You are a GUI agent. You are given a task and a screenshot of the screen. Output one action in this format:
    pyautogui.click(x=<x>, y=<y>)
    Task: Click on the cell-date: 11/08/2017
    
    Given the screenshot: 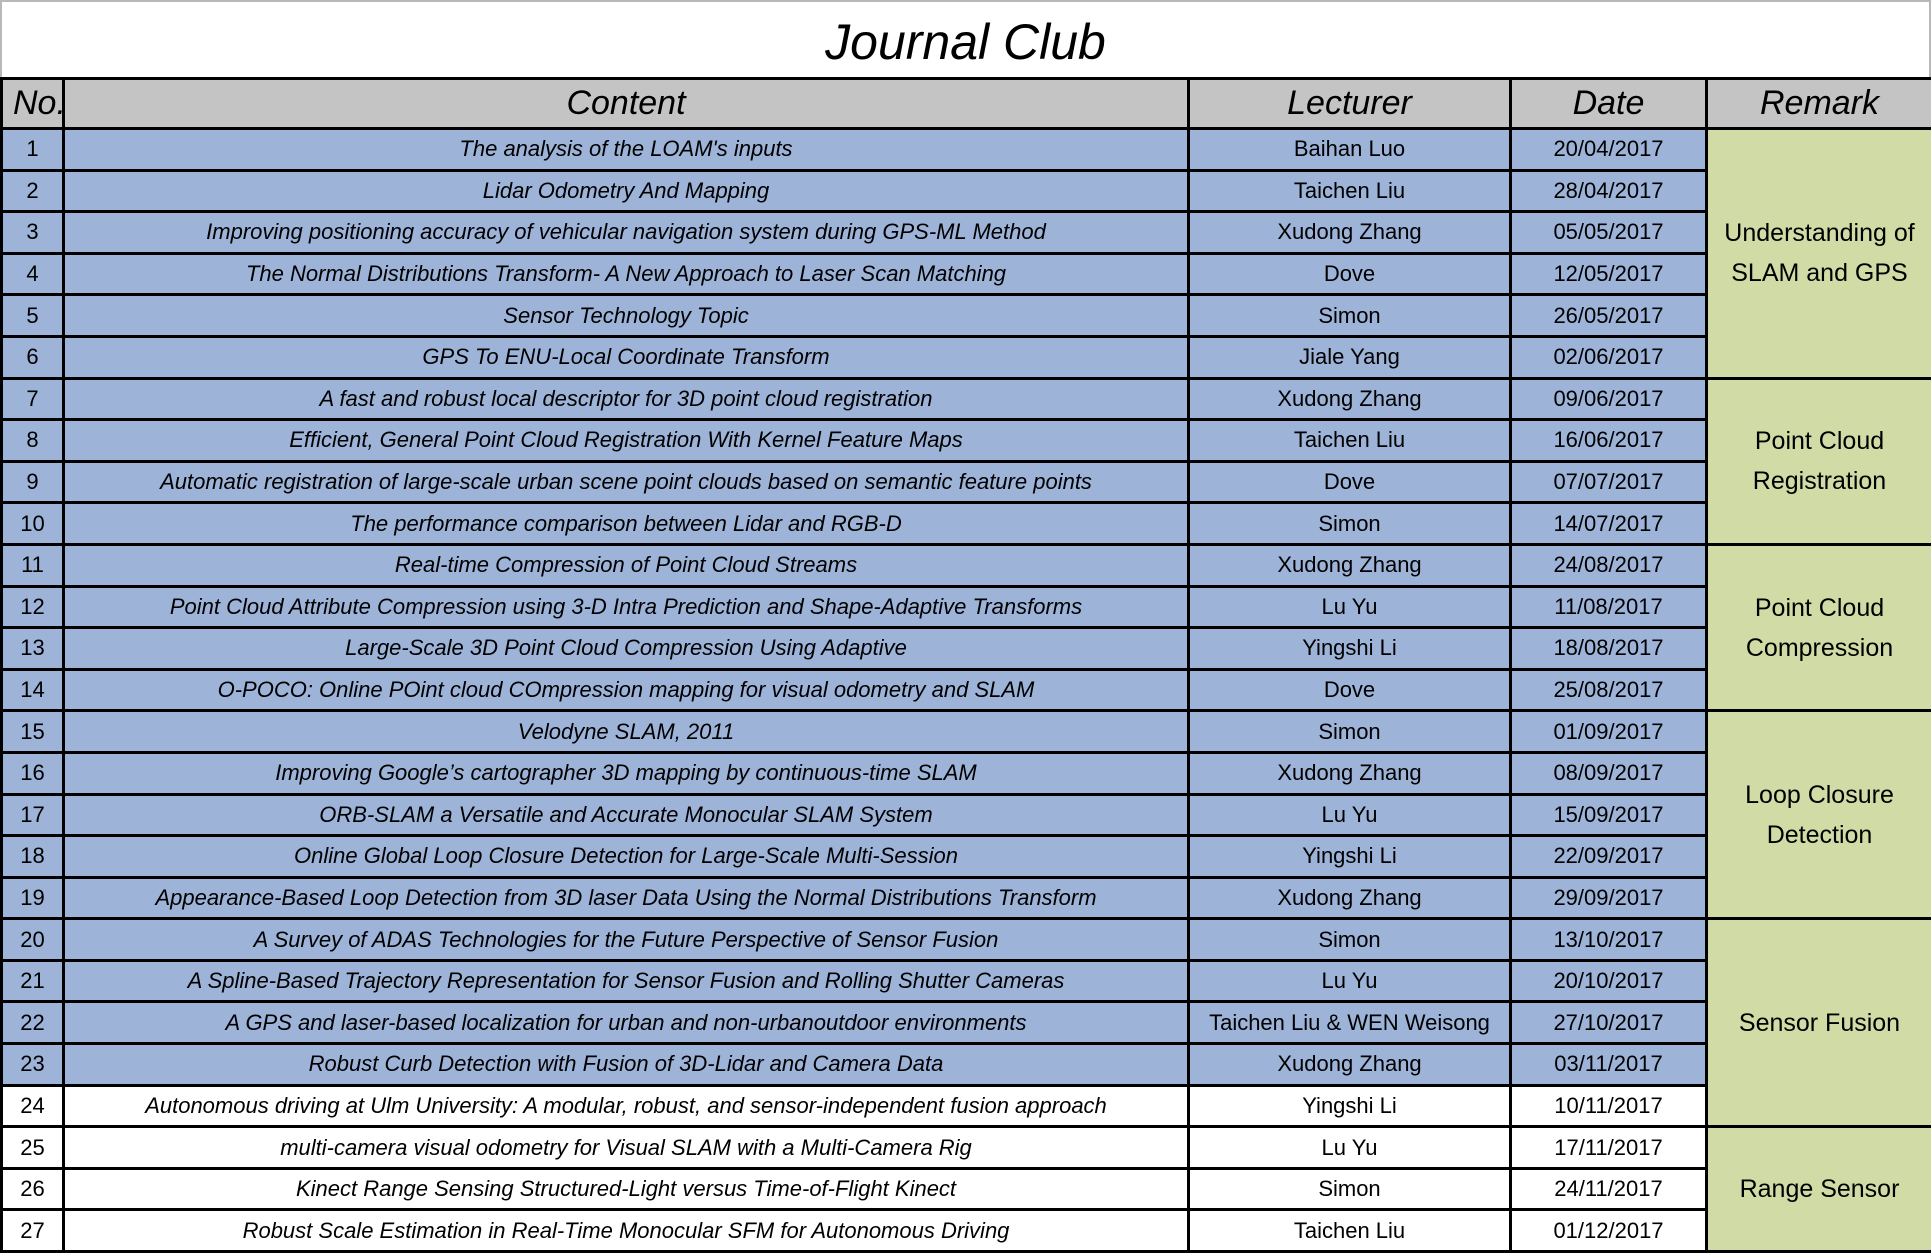 What is the action you would take?
    pyautogui.click(x=1608, y=607)
    